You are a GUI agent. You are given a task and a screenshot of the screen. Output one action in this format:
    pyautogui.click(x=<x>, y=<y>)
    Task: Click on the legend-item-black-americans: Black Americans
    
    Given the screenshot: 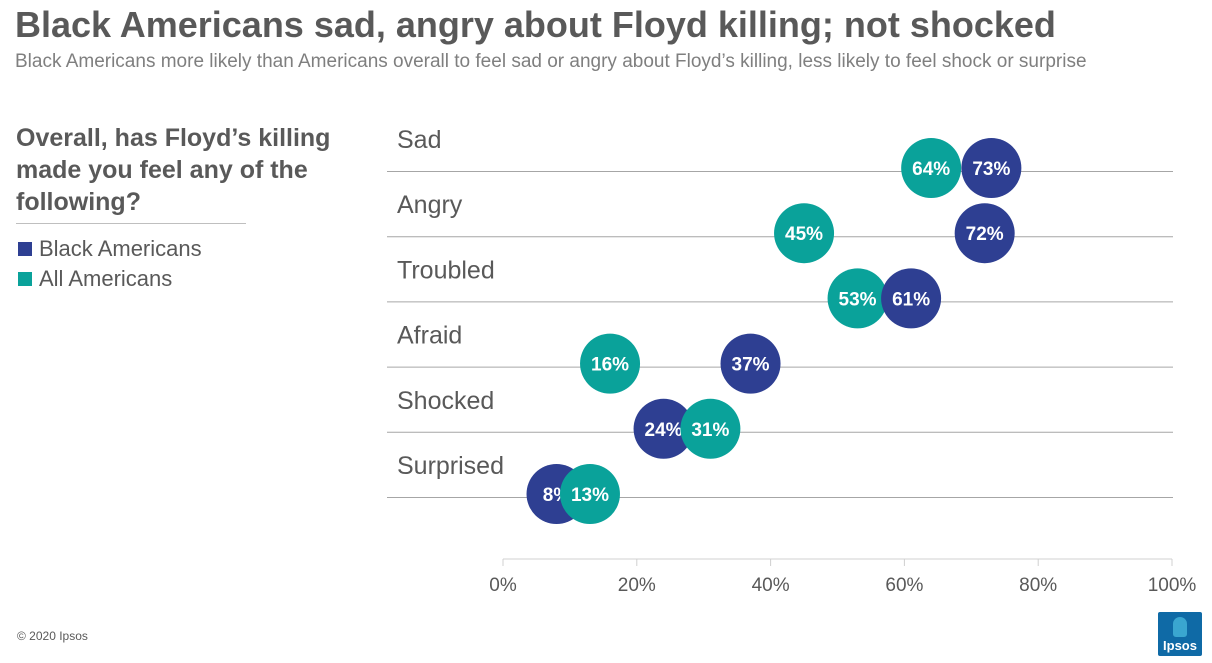 What is the action you would take?
    pyautogui.click(x=110, y=249)
    